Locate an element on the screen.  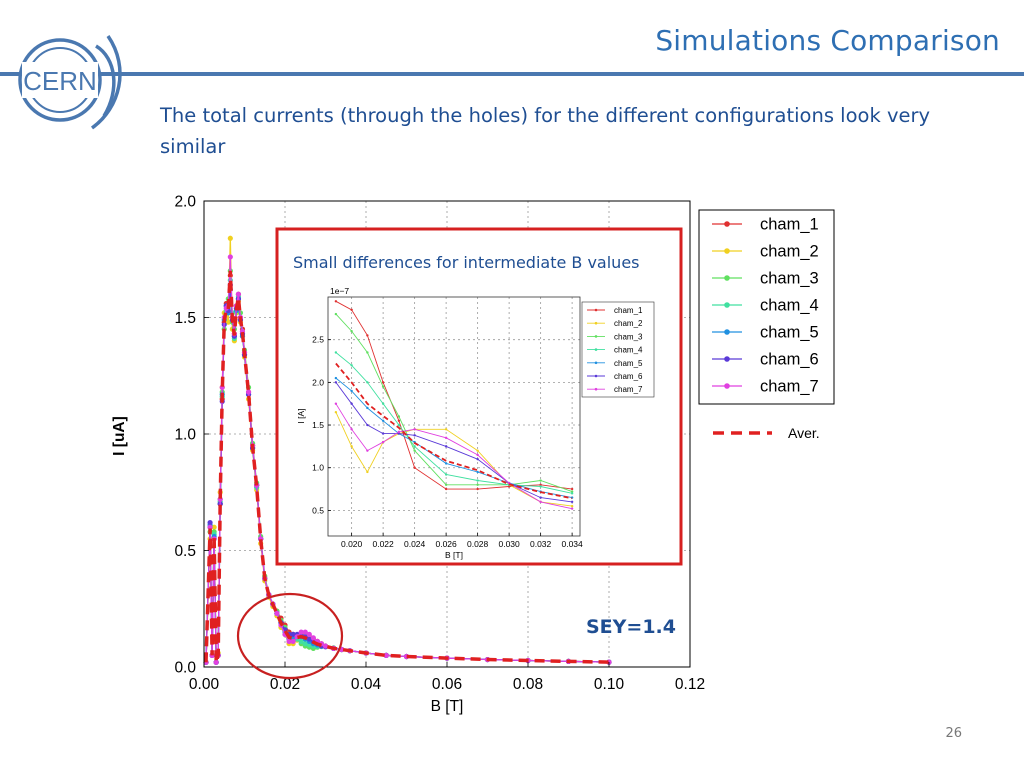
y-tick-label: 2.0 is located at coordinates (318, 382).